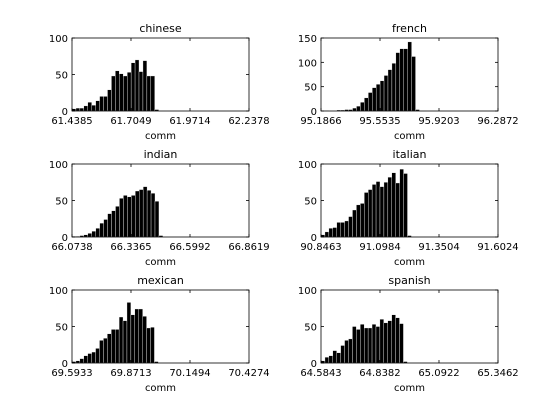 Image resolution: width=560 pixels, height=420 pixels. I want to click on x-tick-label: 91.6024, so click(497, 247).